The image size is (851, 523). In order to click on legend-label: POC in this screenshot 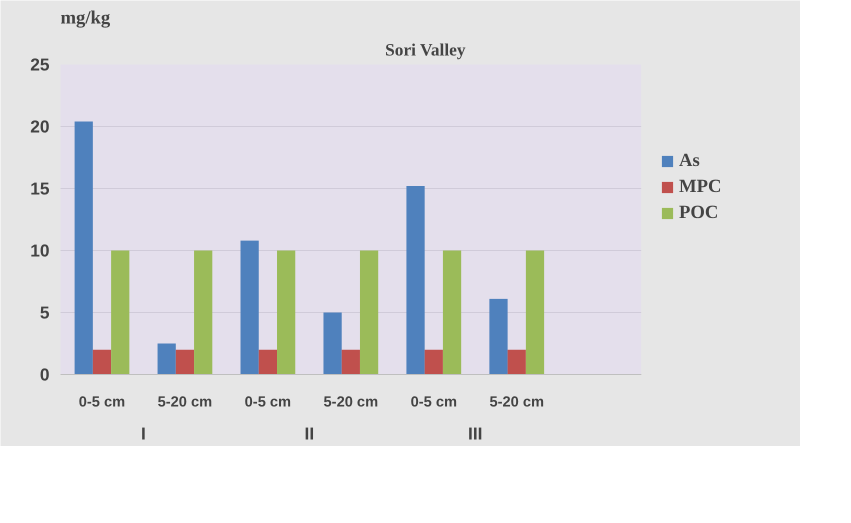, I will do `click(698, 213)`.